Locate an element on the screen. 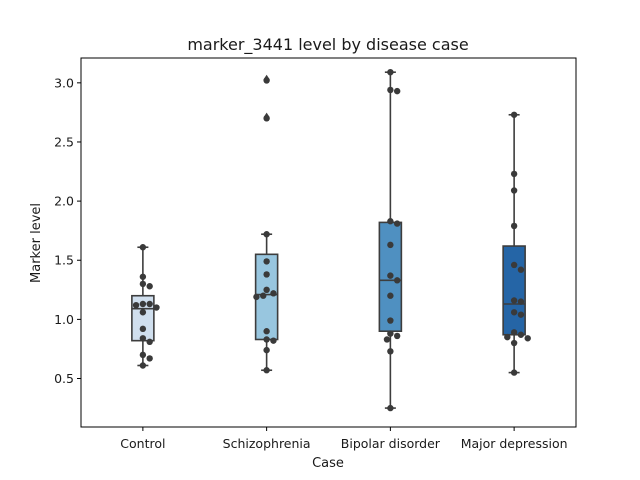  y-axis-label: Marker level is located at coordinates (36, 243).